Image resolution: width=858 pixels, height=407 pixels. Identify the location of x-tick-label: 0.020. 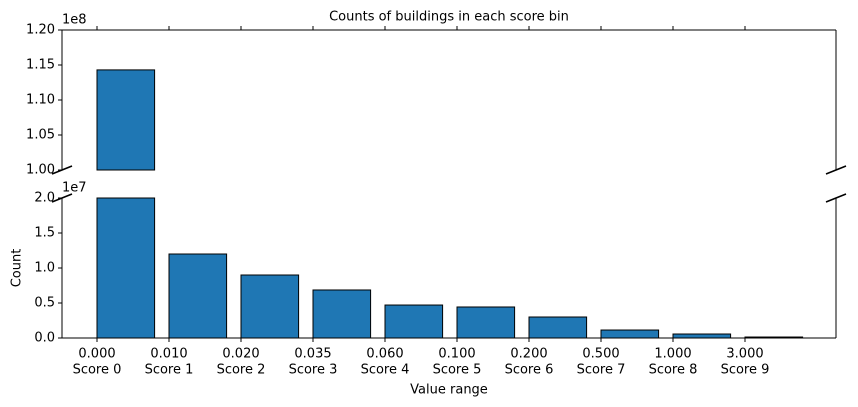
(240, 354).